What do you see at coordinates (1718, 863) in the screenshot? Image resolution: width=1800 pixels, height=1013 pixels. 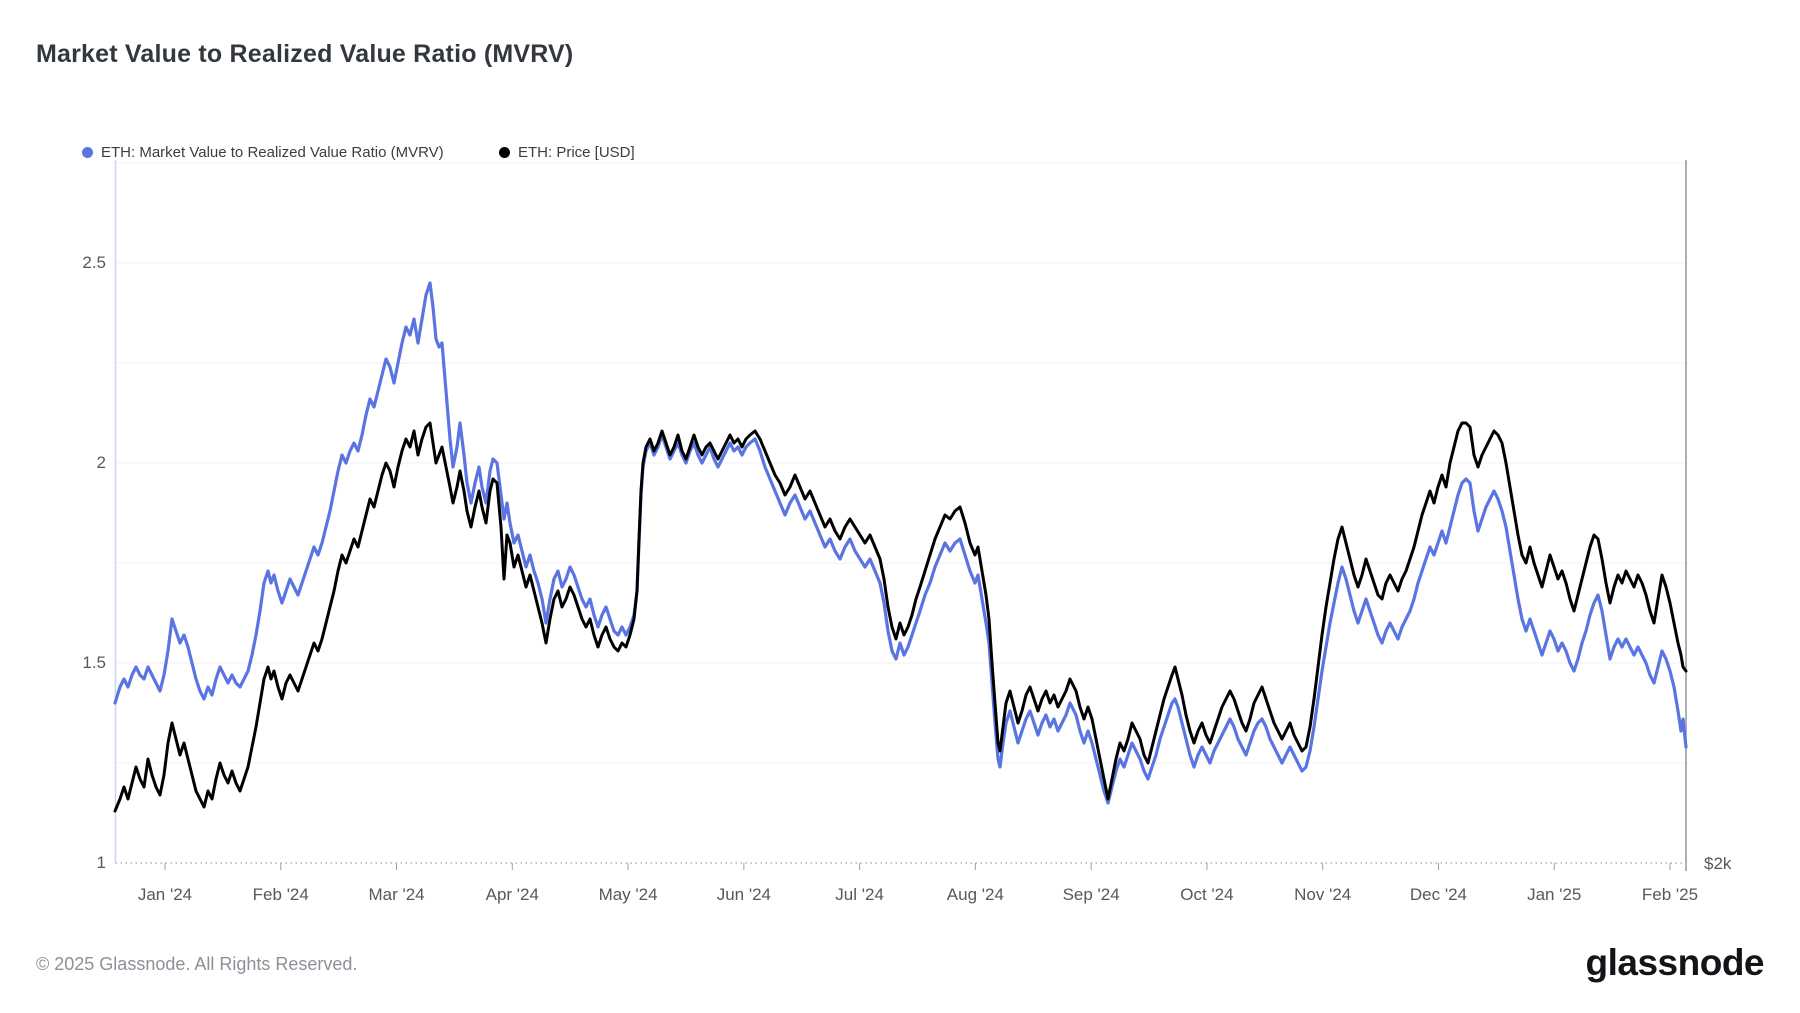 I see `right-axis-price-label: $2k` at bounding box center [1718, 863].